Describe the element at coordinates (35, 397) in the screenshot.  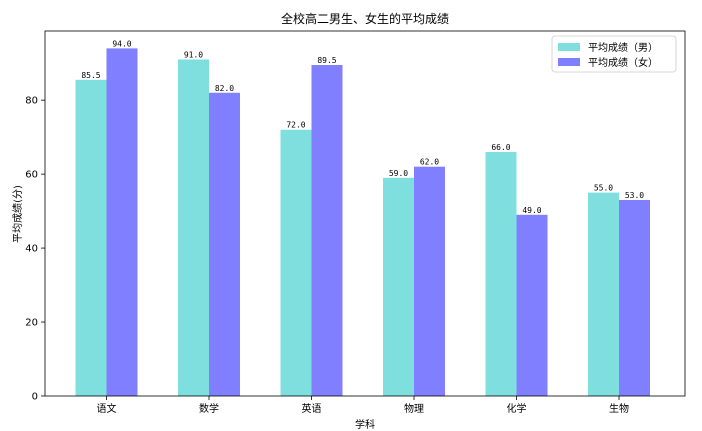
I see `y-tick-label: 0` at that location.